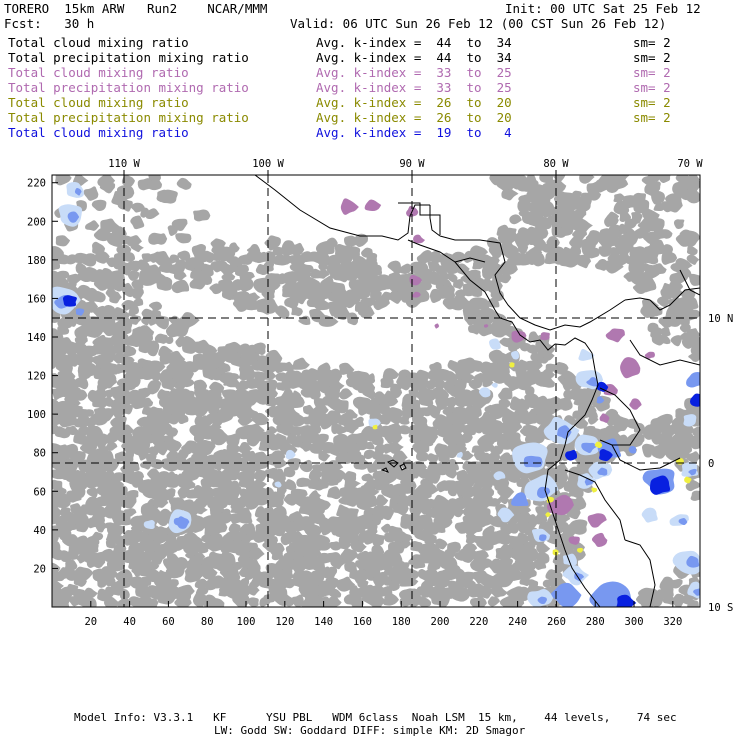 This screenshot has width=740, height=740. I want to click on x-tick-label: 40, so click(129, 622).